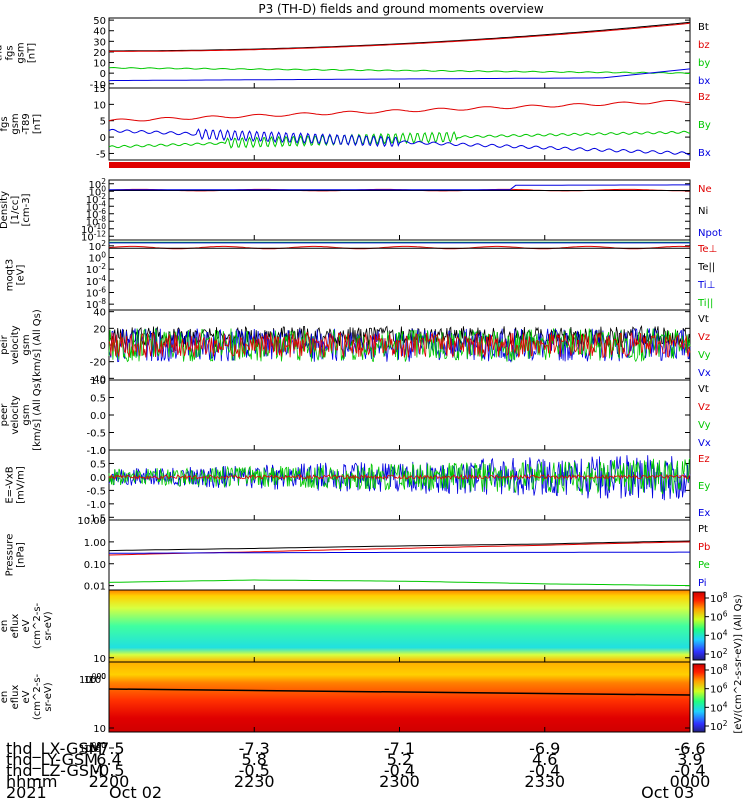 The width and height of the screenshot is (750, 802). Describe the element at coordinates (99, 21) in the screenshot. I see `y-tick-label: 50` at that location.